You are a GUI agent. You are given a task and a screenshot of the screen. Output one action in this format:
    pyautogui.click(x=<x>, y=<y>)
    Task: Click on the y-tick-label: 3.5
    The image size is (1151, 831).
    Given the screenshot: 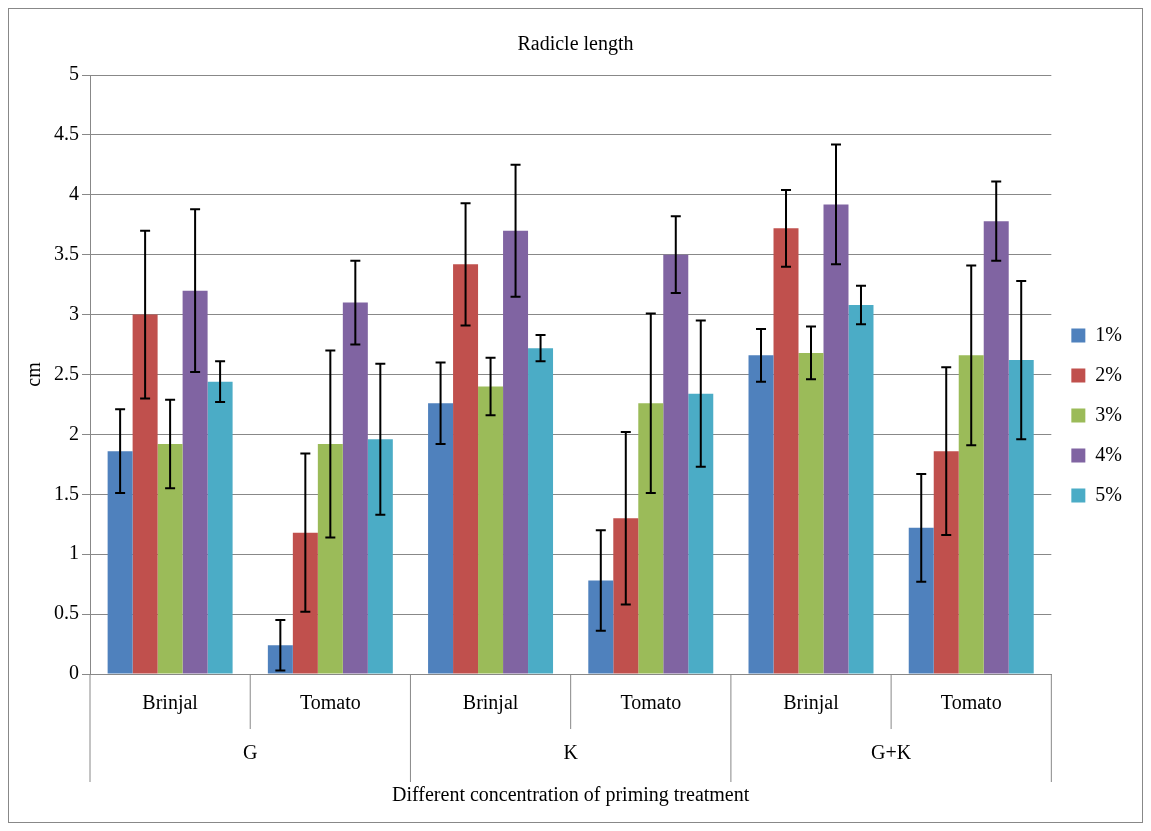 What is the action you would take?
    pyautogui.click(x=66, y=252)
    